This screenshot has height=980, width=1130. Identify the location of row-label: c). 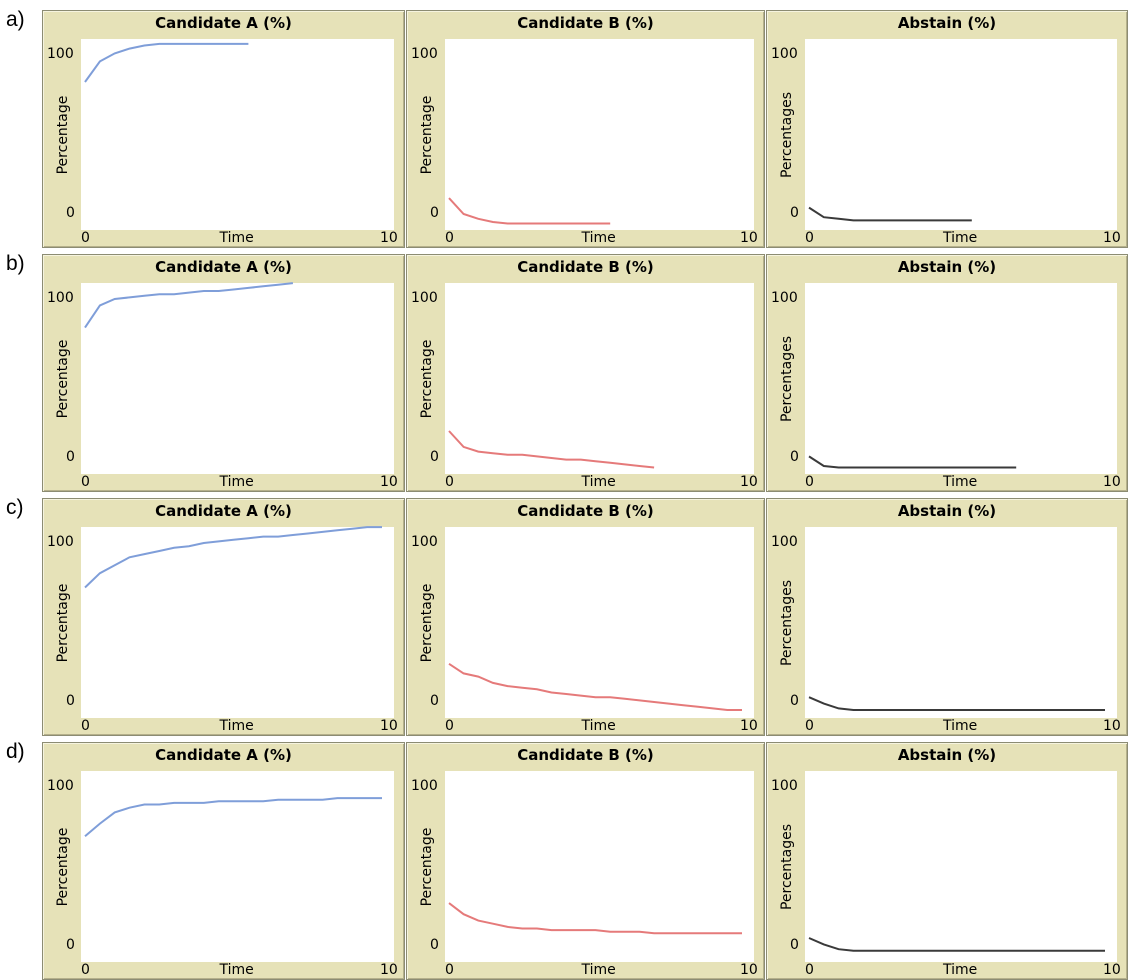
(15, 507).